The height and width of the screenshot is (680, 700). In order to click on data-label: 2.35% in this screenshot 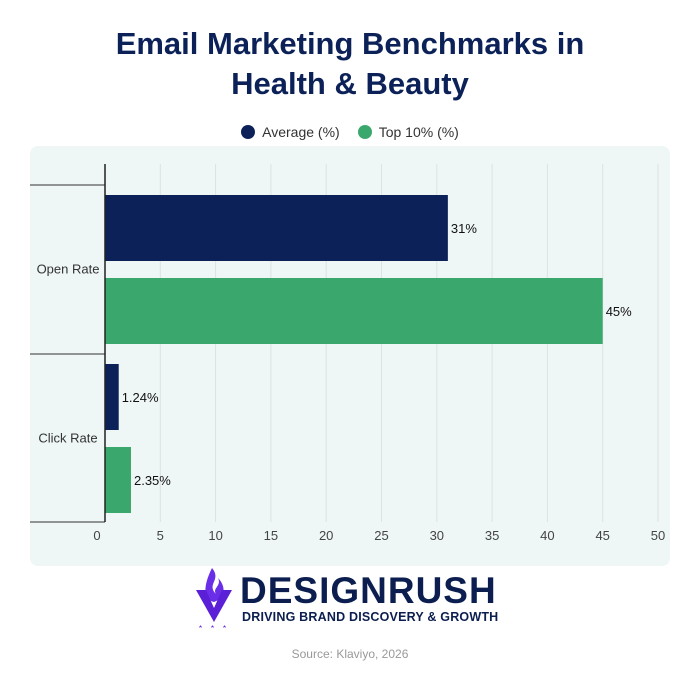, I will do `click(152, 480)`.